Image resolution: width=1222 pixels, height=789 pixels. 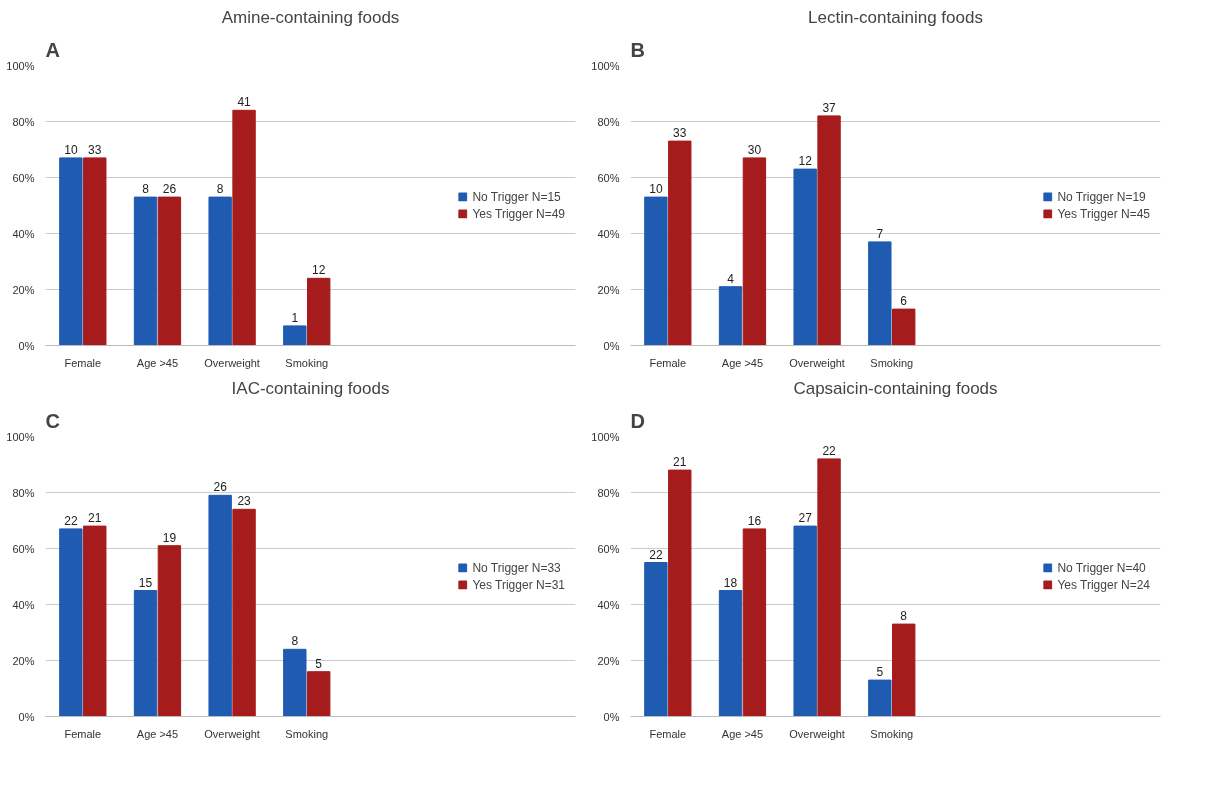 I want to click on annotation: 4, so click(x=731, y=278).